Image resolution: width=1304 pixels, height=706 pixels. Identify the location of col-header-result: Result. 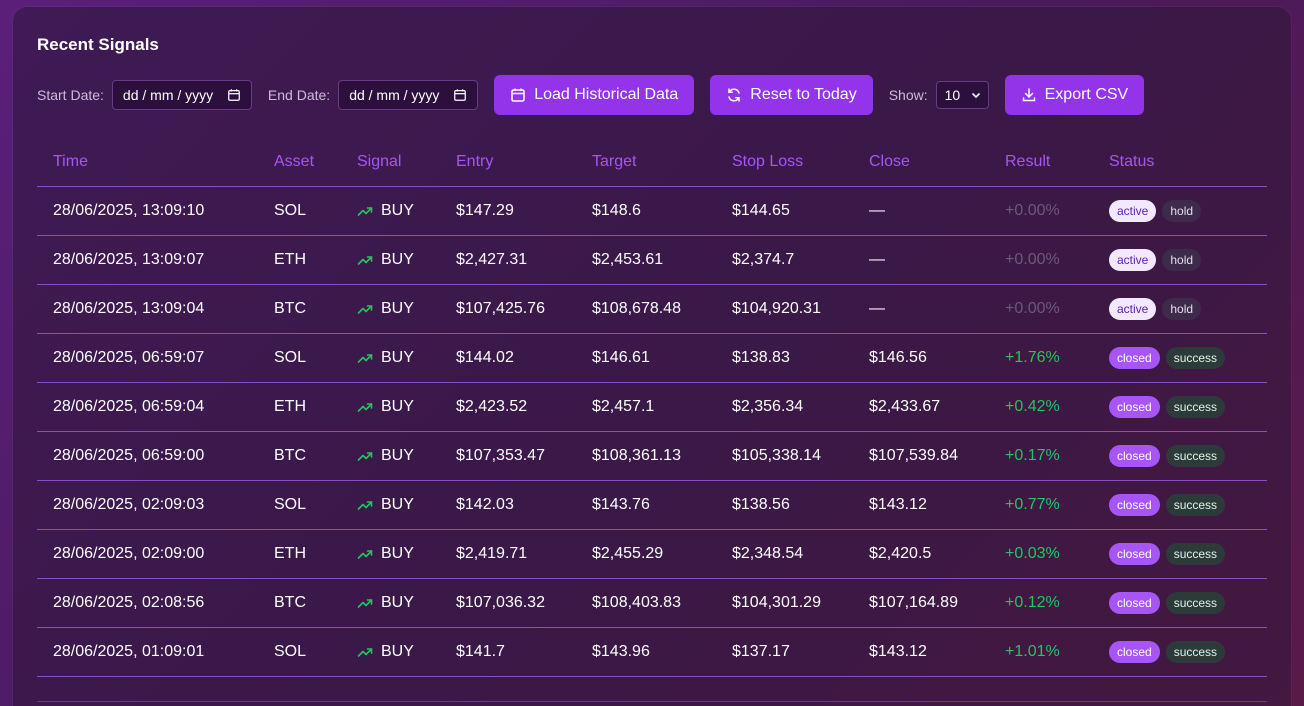
(1041, 162).